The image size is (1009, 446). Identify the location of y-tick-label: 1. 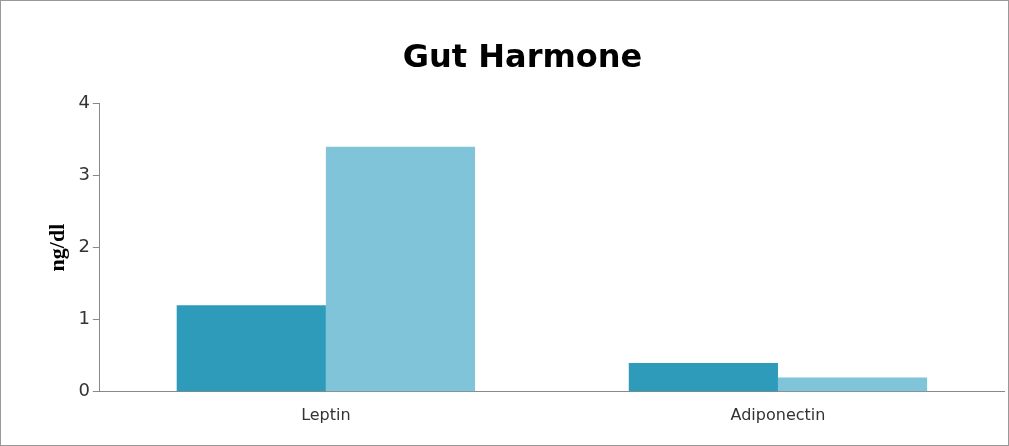
(84, 318).